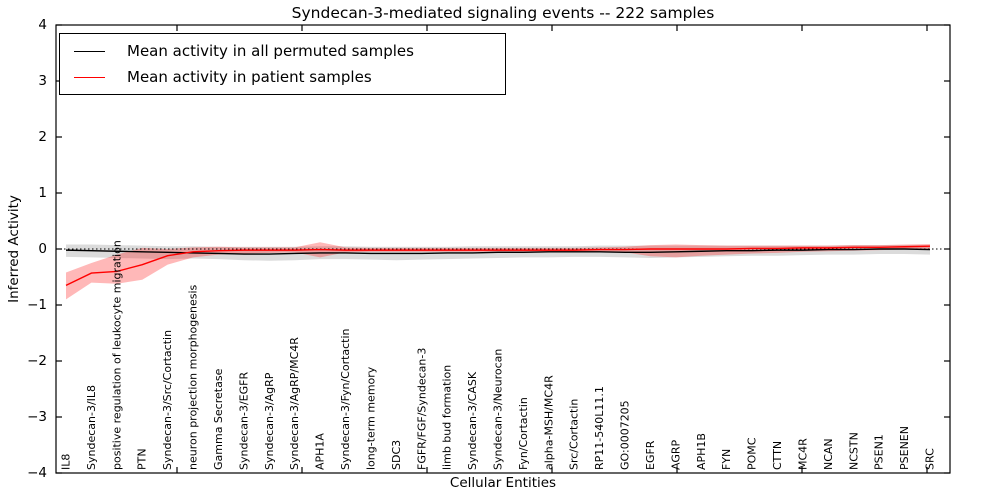 This screenshot has width=1000, height=500. I want to click on x-tick-label-group: long-term memory, so click(370, 418).